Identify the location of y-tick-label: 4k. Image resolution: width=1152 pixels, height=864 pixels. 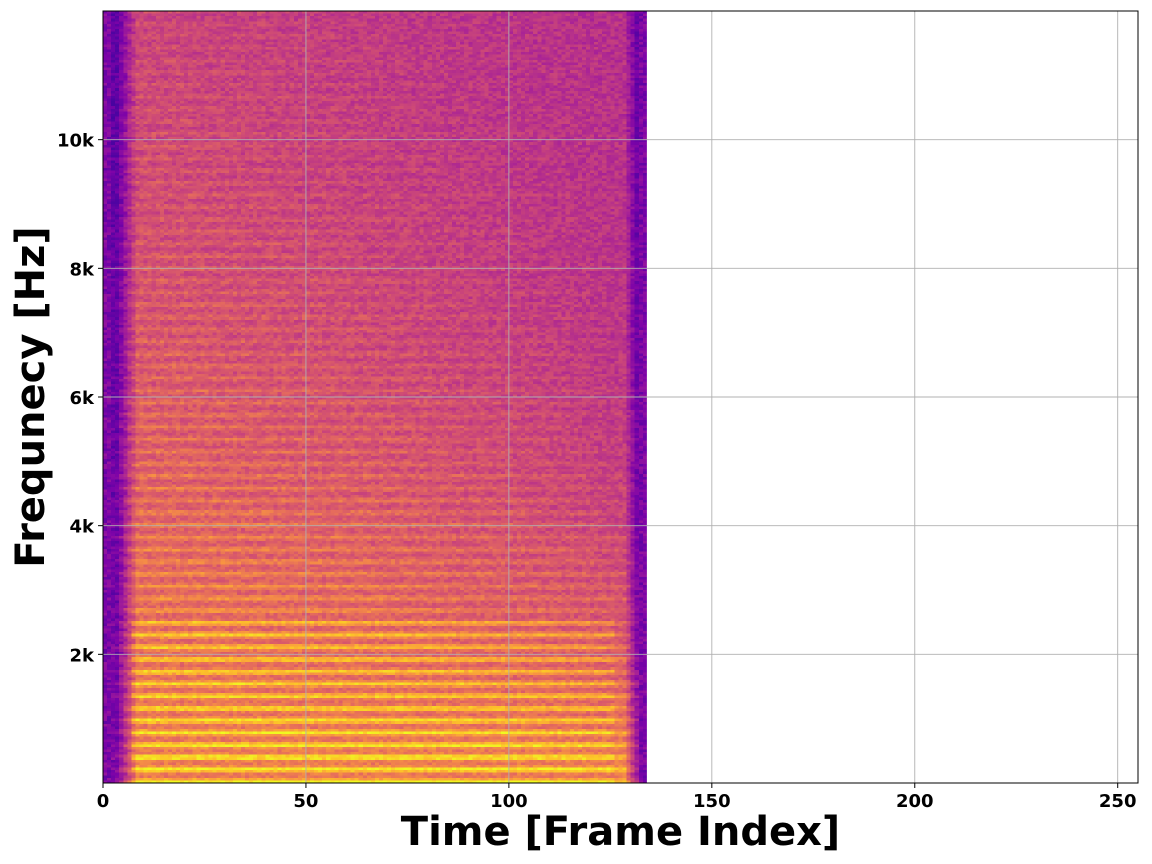
(83, 527).